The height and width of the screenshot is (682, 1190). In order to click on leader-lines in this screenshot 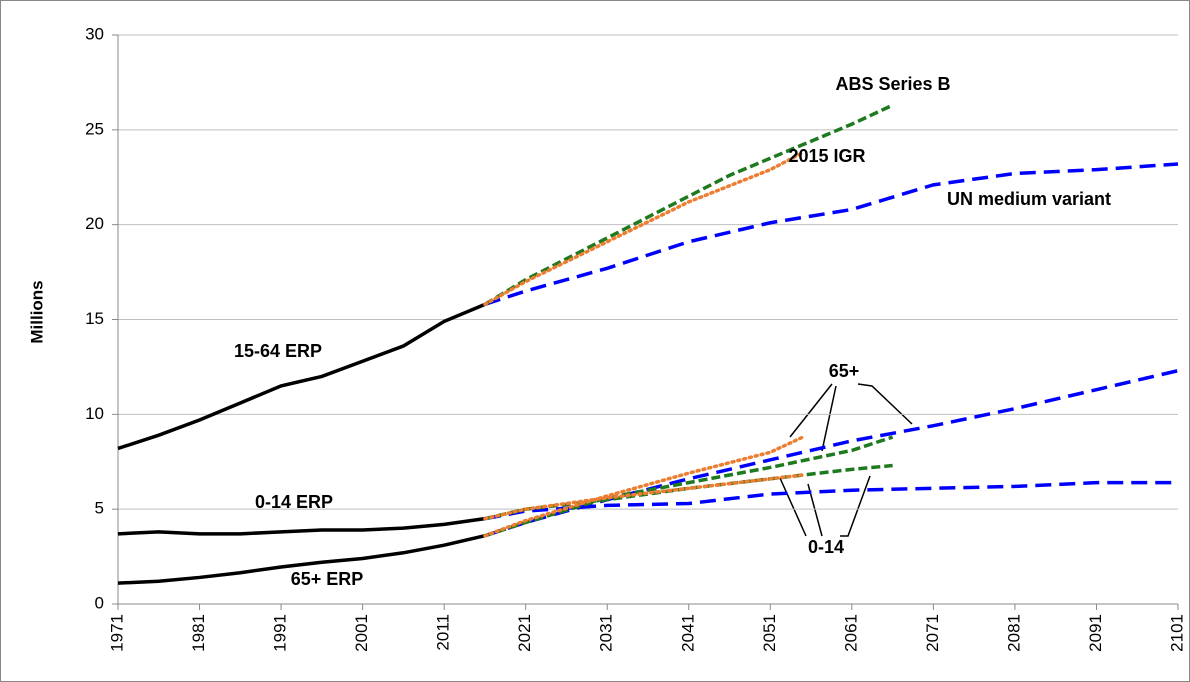, I will do `click(846, 460)`.